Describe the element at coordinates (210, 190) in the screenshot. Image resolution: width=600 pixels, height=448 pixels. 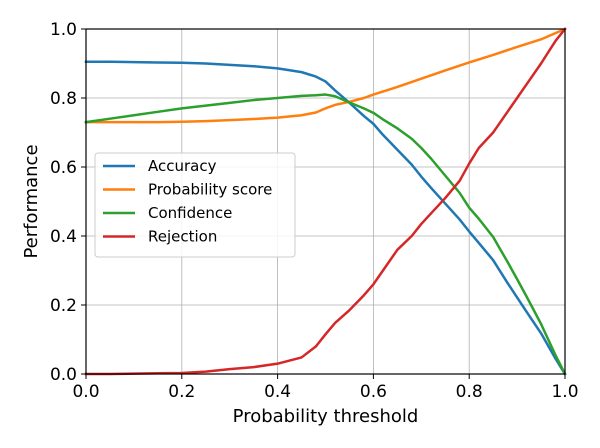
I see `legend-label-probability-score: Probability score` at that location.